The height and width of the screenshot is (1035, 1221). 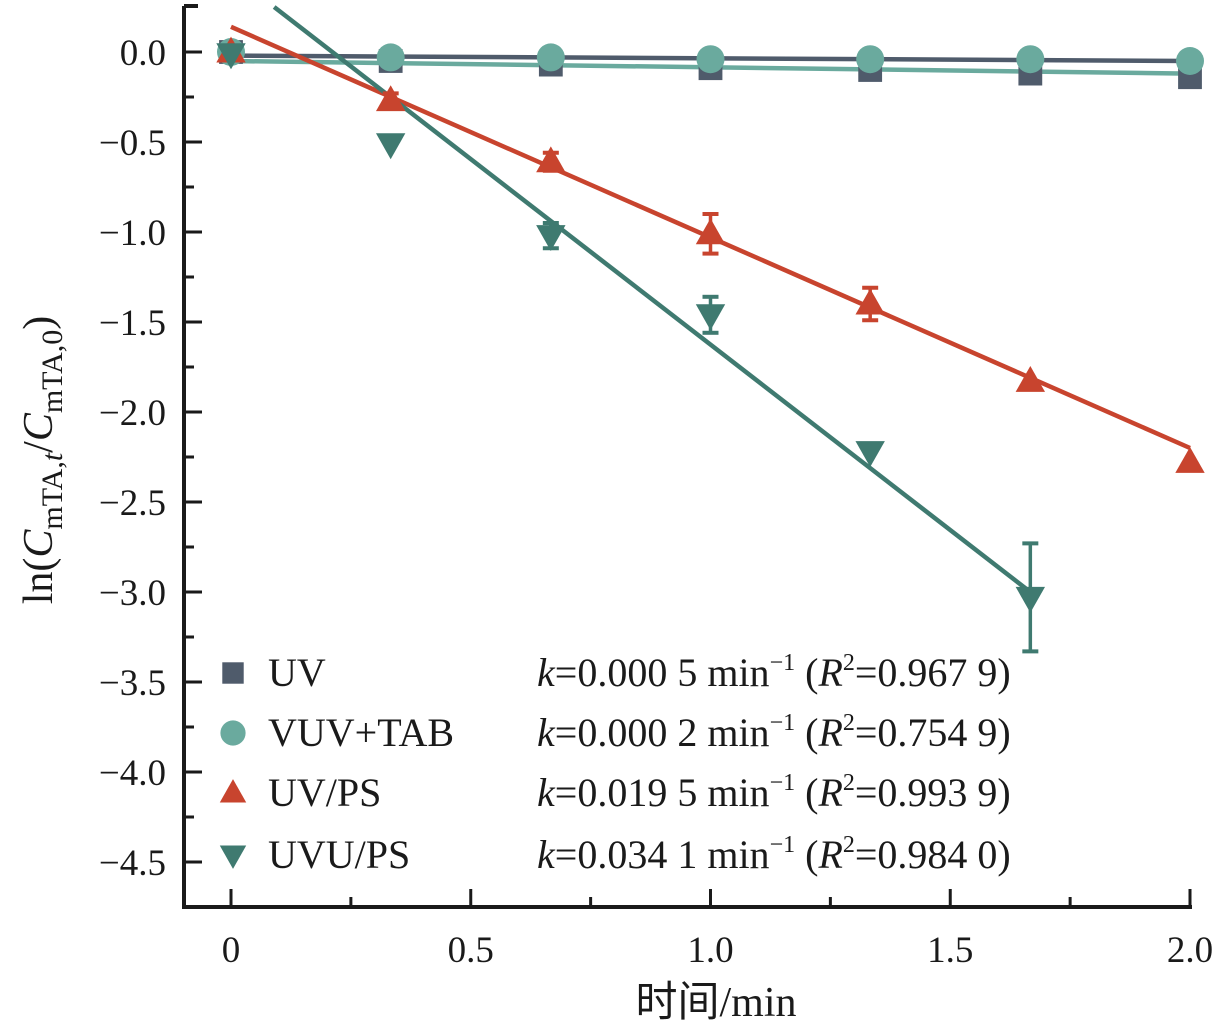 I want to click on legend-marker-circle, so click(x=233, y=733).